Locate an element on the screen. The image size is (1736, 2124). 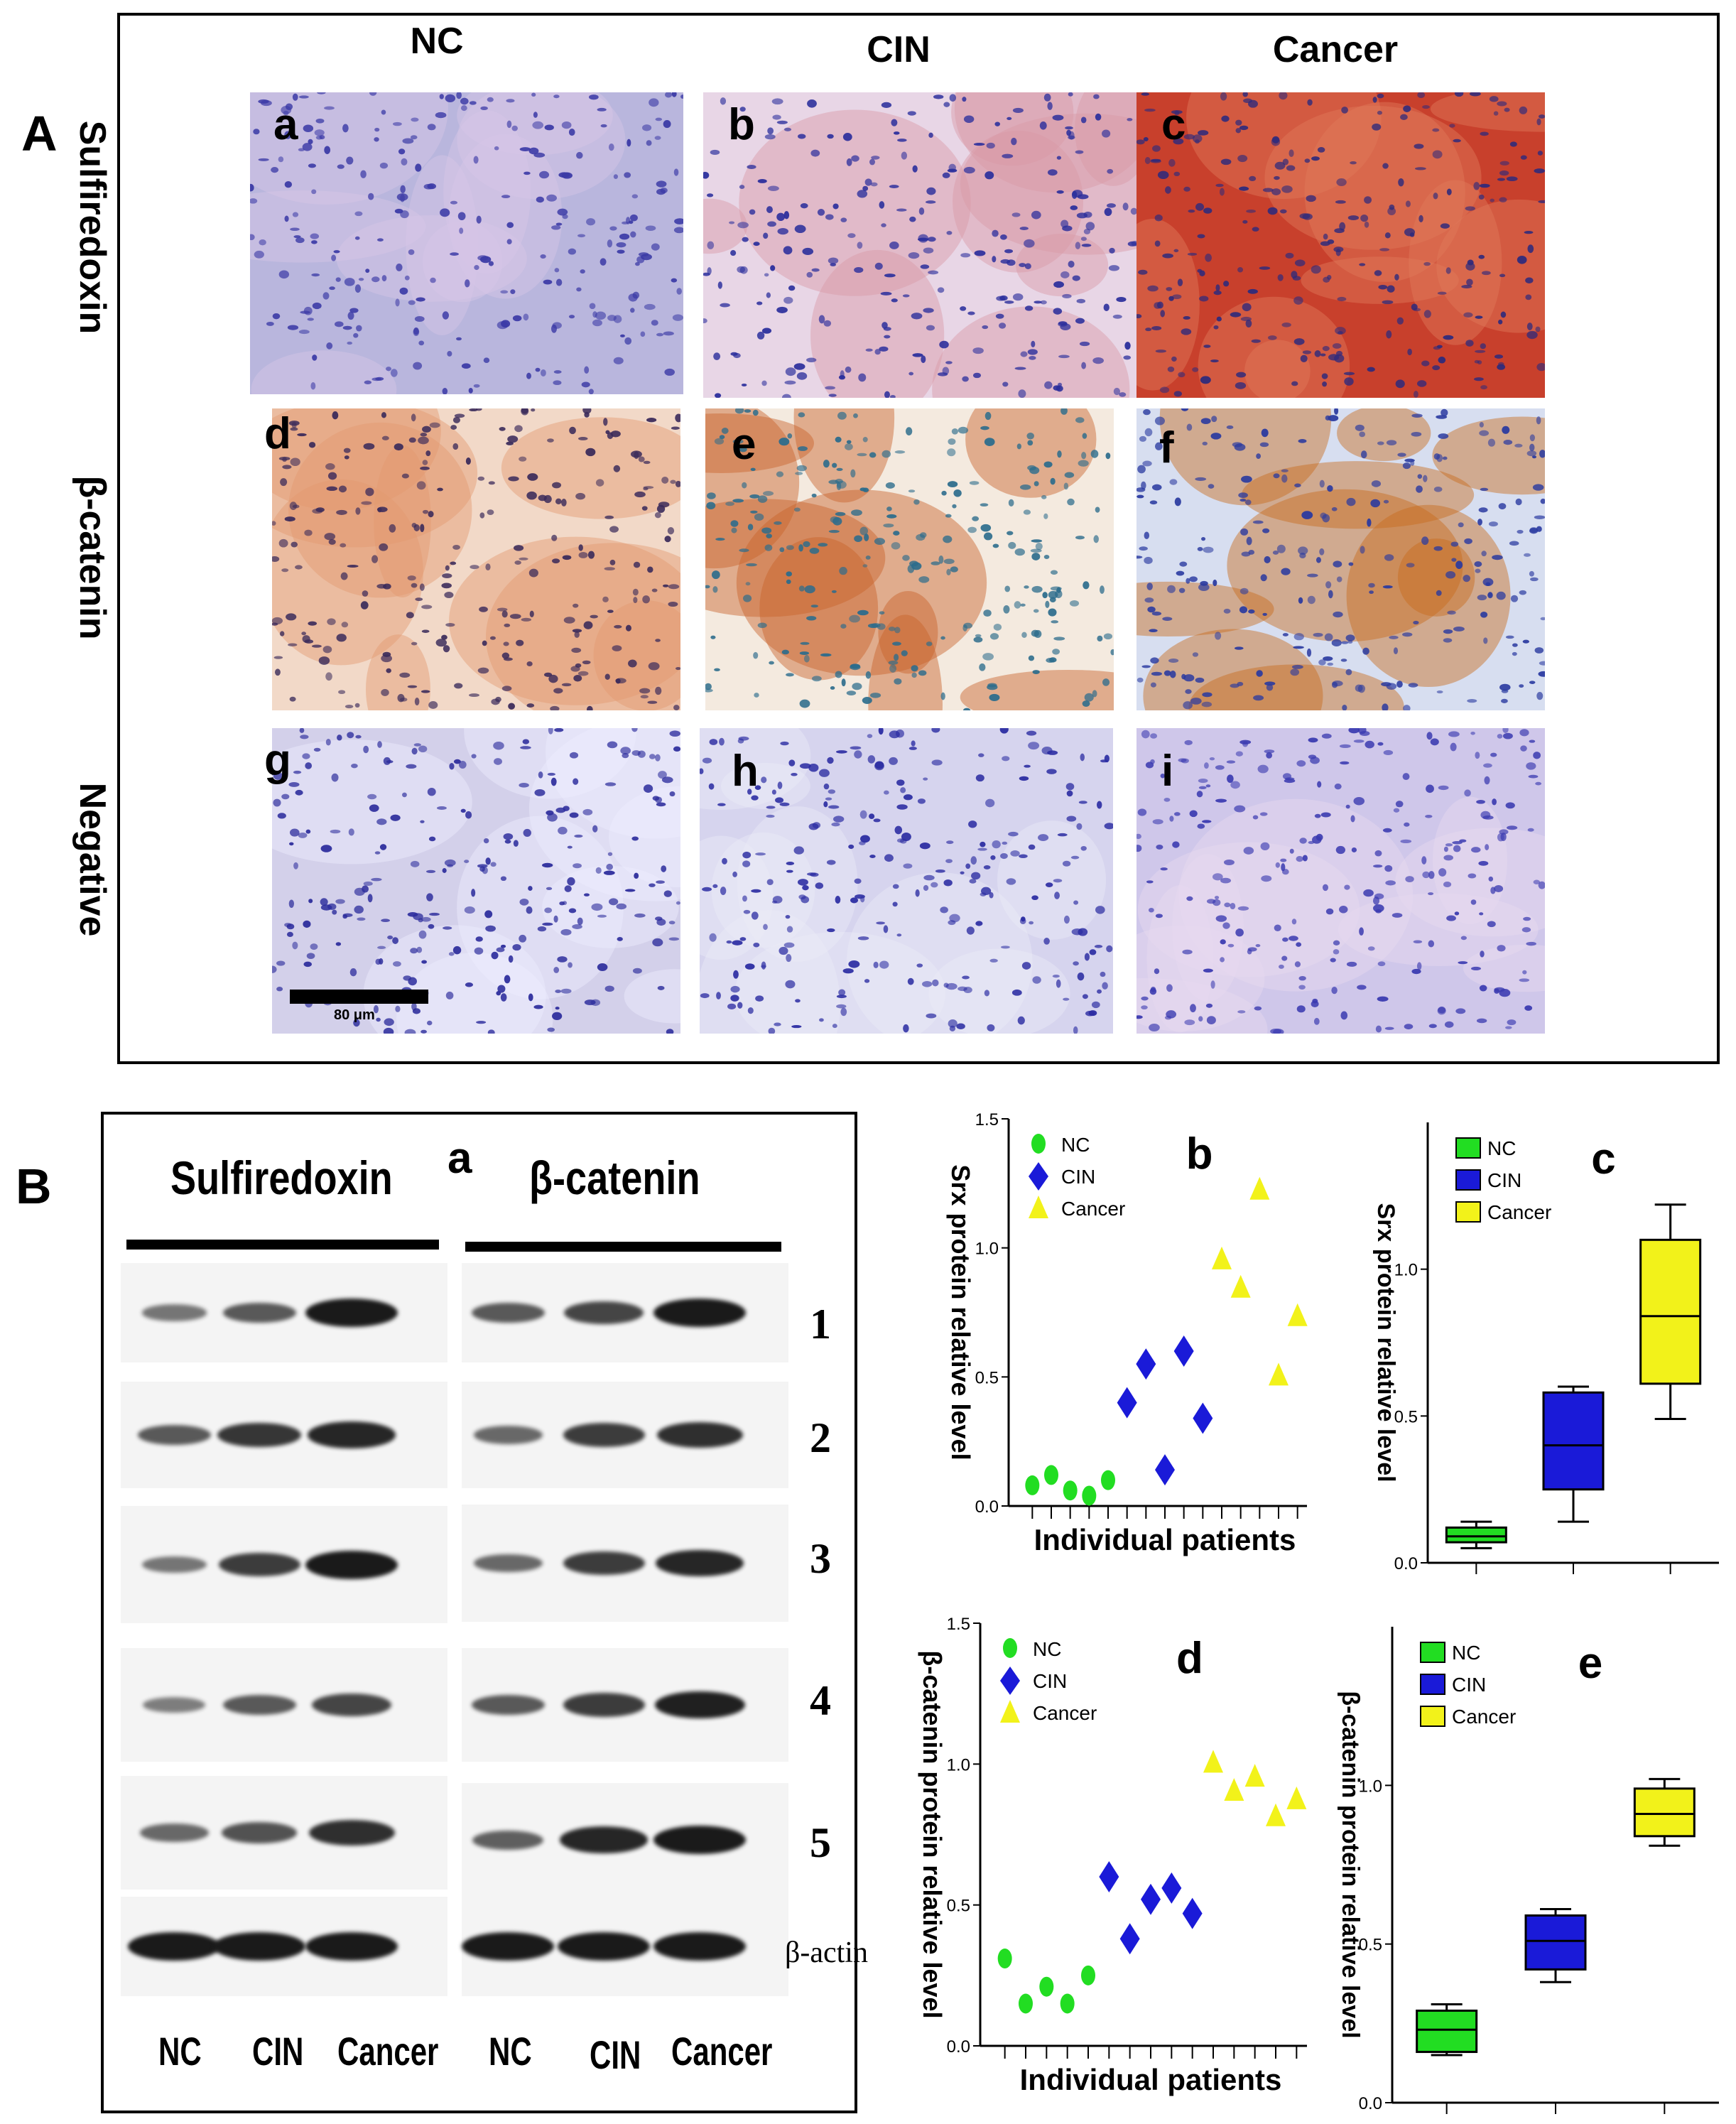
bottom-label-cancer-1: Cancer is located at coordinates (388, 2051).